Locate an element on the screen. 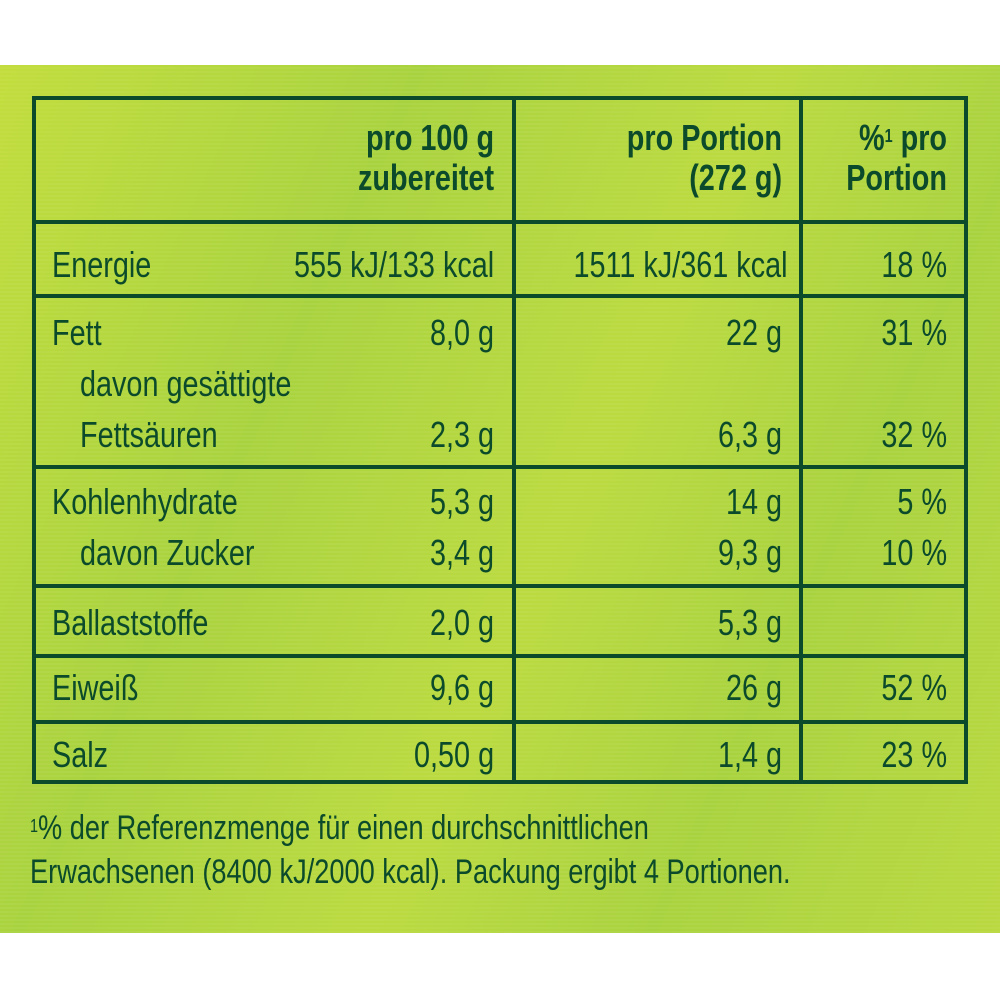  cell-percent: 18 % is located at coordinates (914, 264).